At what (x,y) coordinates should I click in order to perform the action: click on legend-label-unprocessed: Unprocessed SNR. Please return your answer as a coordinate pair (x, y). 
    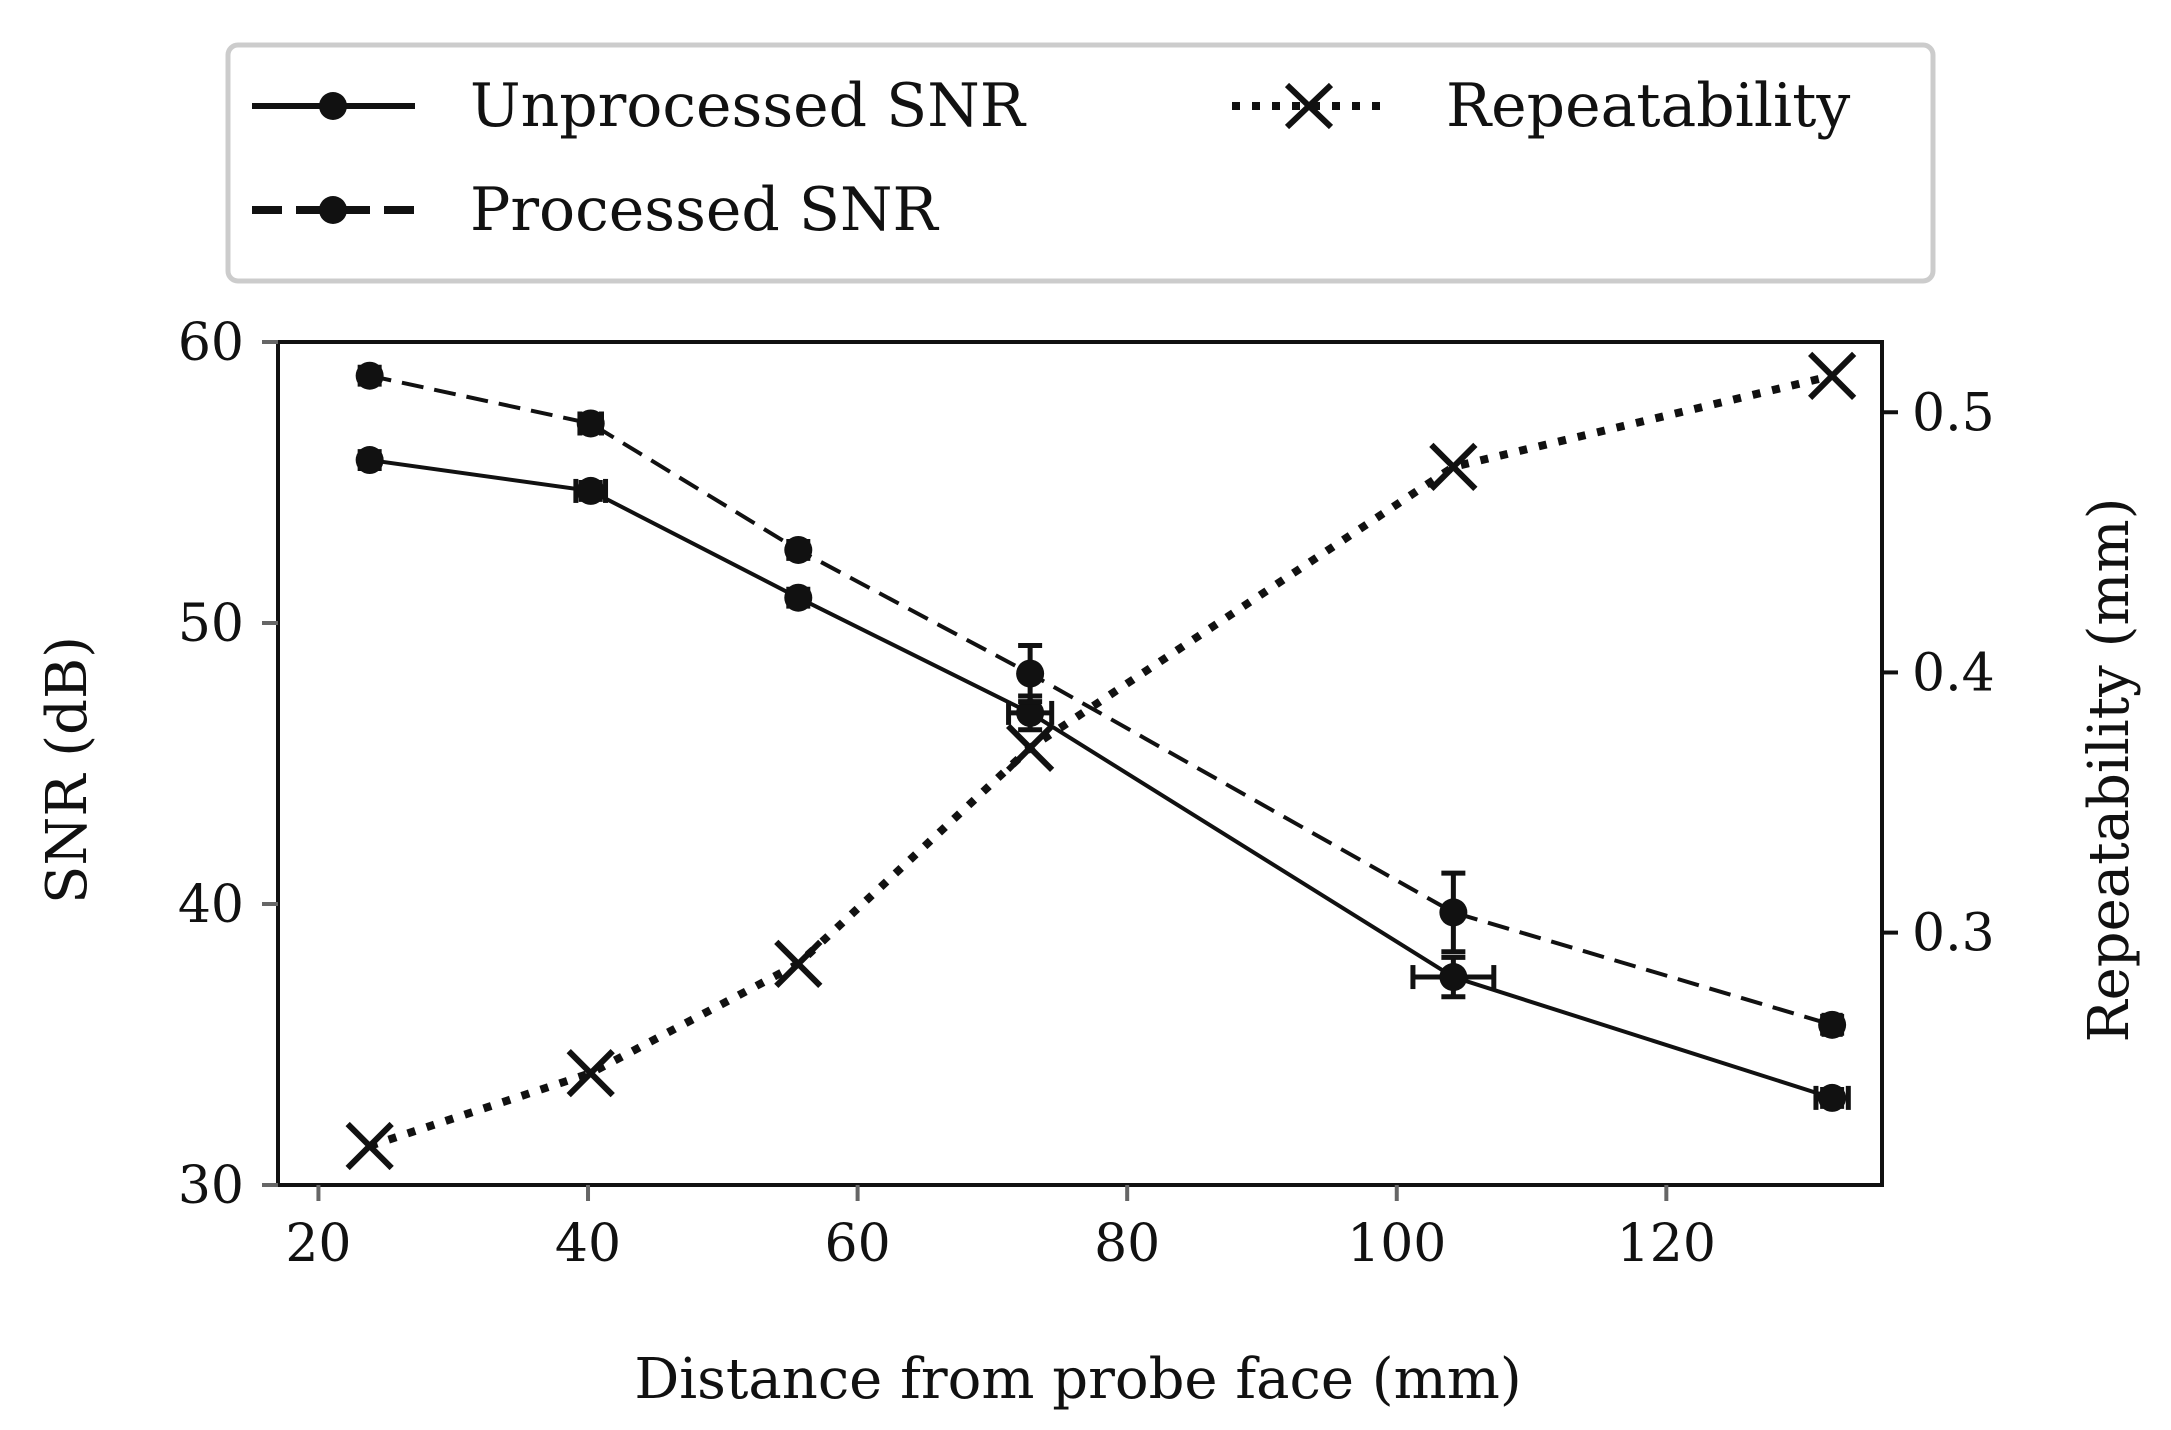
    Looking at the image, I should click on (748, 106).